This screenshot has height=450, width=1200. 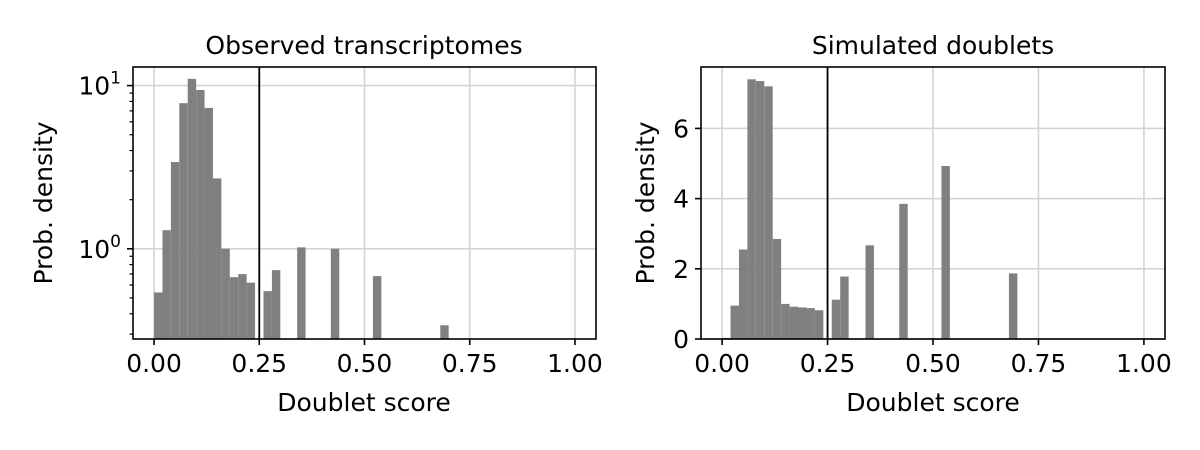 What do you see at coordinates (681, 269) in the screenshot?
I see `y-tick-label: 2` at bounding box center [681, 269].